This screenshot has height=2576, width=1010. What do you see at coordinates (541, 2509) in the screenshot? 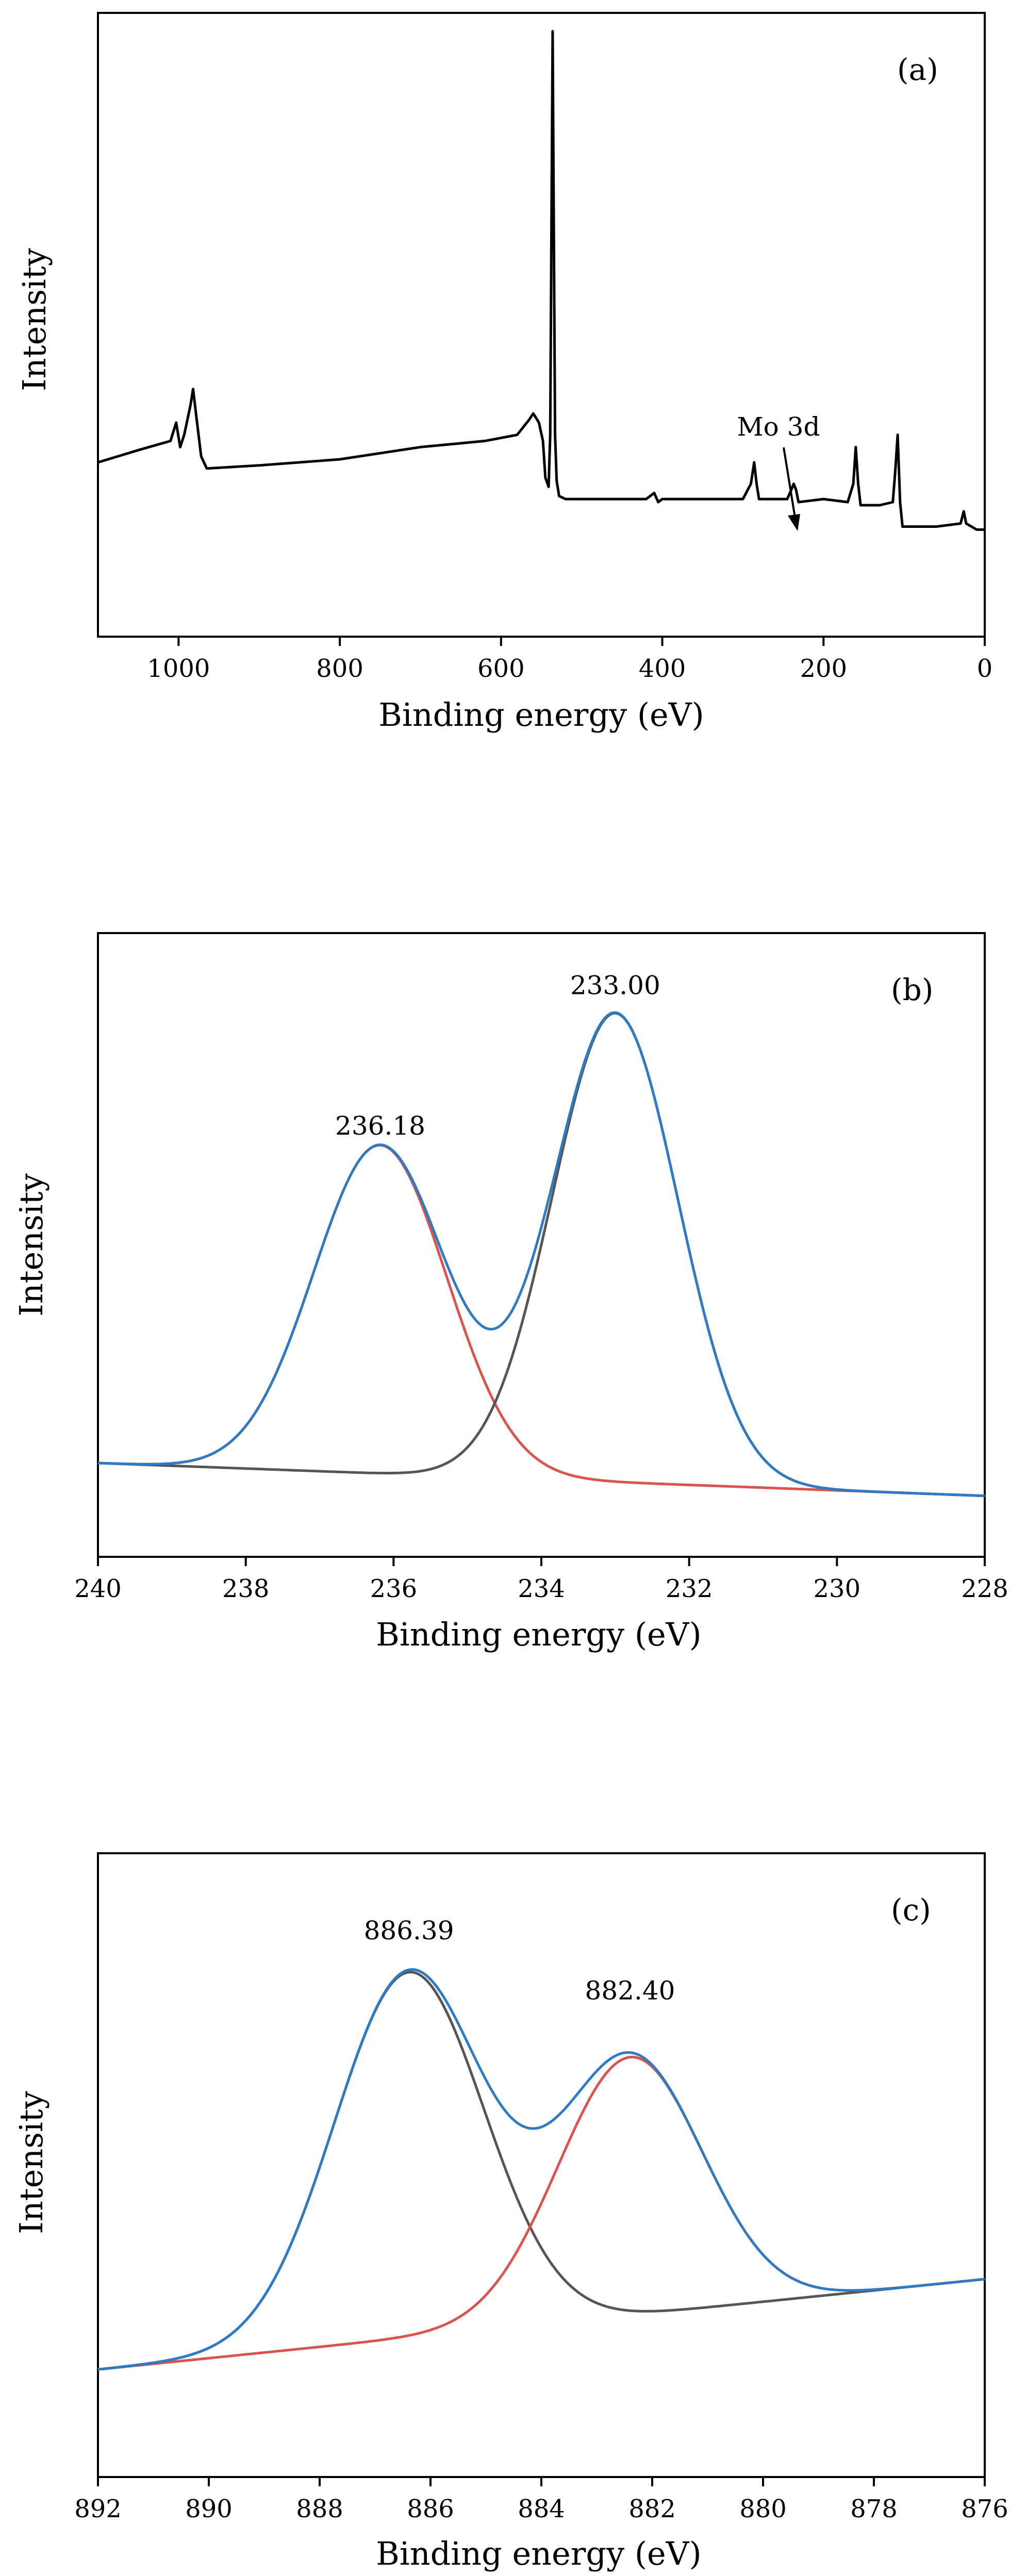
I see `panel-c-xtick-label: 884` at bounding box center [541, 2509].